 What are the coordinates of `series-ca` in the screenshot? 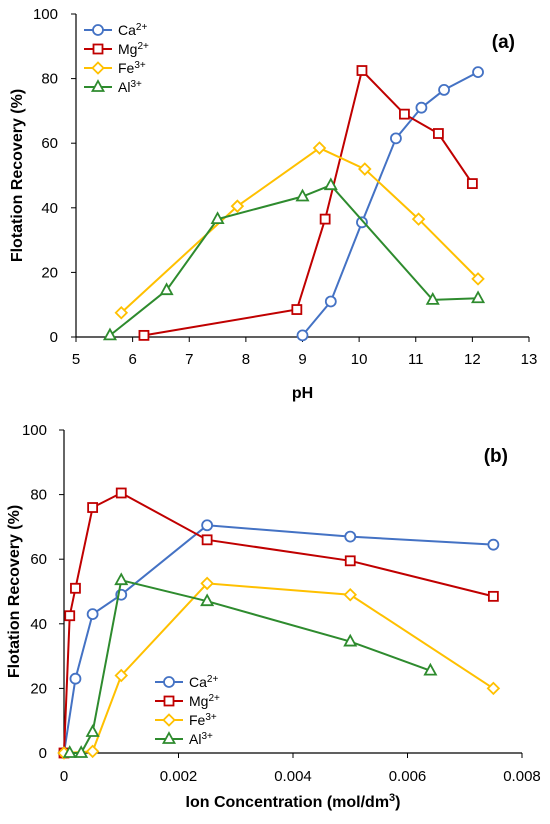 It's located at (390, 204).